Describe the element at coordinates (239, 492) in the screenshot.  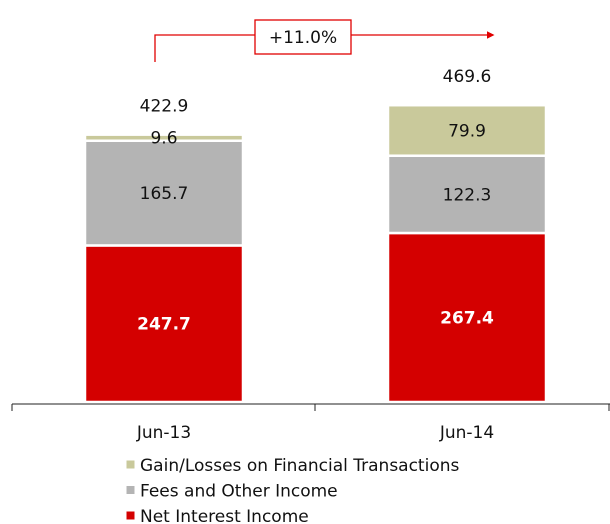
I see `legend-label: Fees and Other Income` at that location.